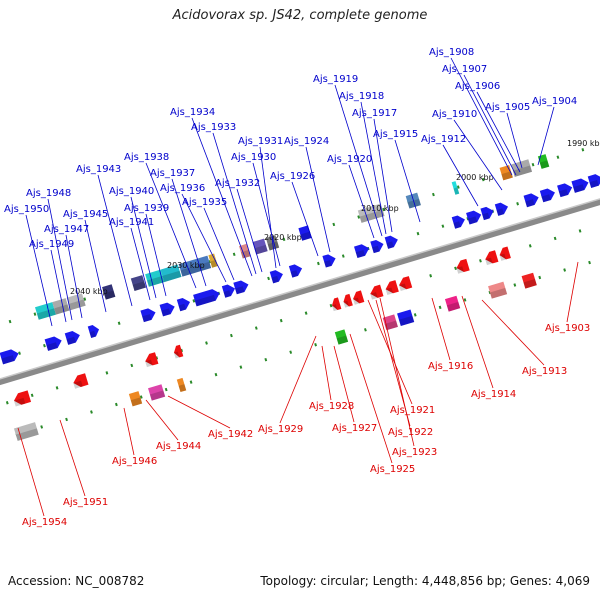 This screenshot has height=600, width=600. I want to click on minus-gene-label: Ajs_1942, so click(230, 434).